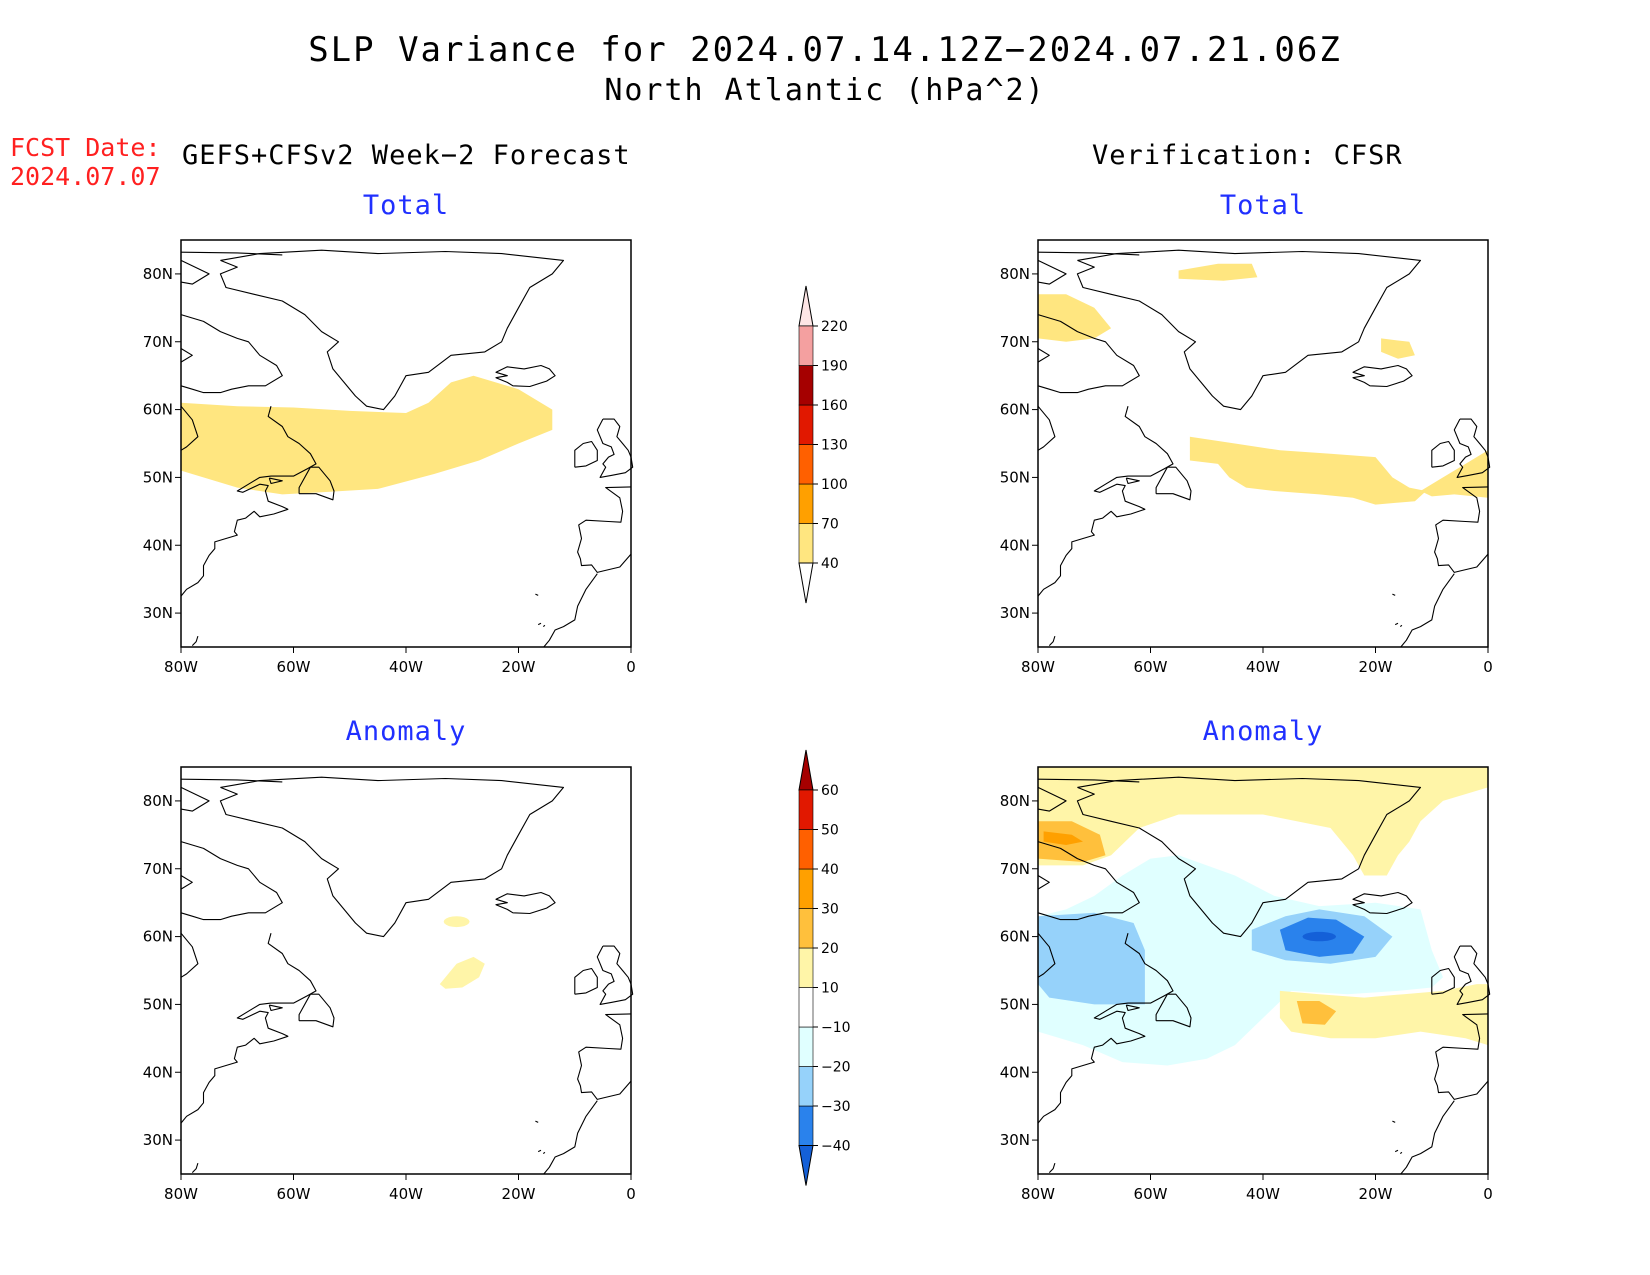 The image size is (1650, 1275). I want to click on cbar-label: 30, so click(830, 910).